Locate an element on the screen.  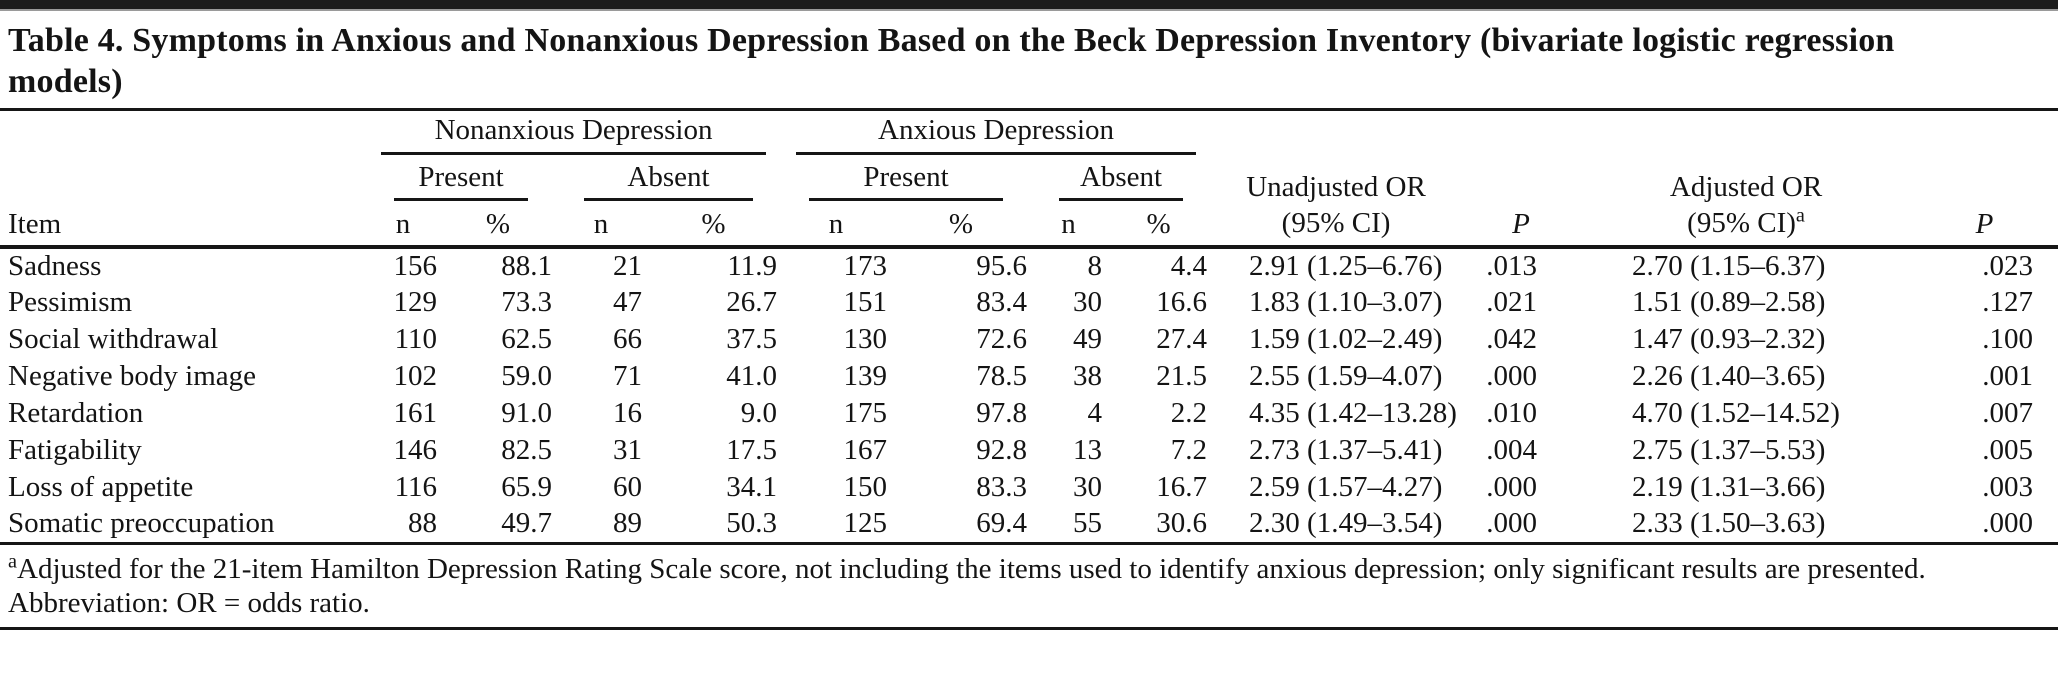
row-cell: 8 is located at coordinates (1095, 266).